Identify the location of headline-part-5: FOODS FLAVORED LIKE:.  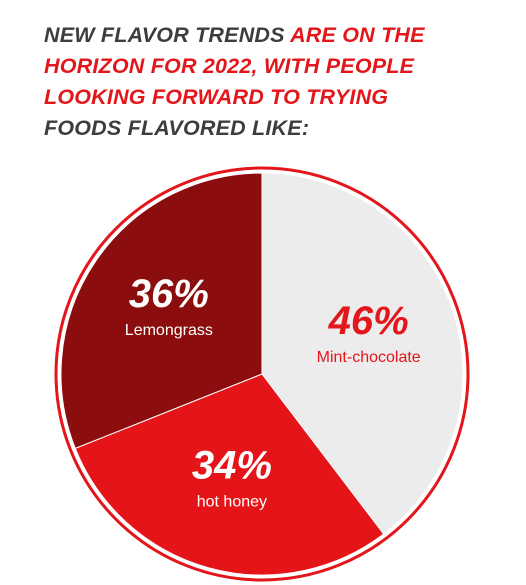
(177, 128).